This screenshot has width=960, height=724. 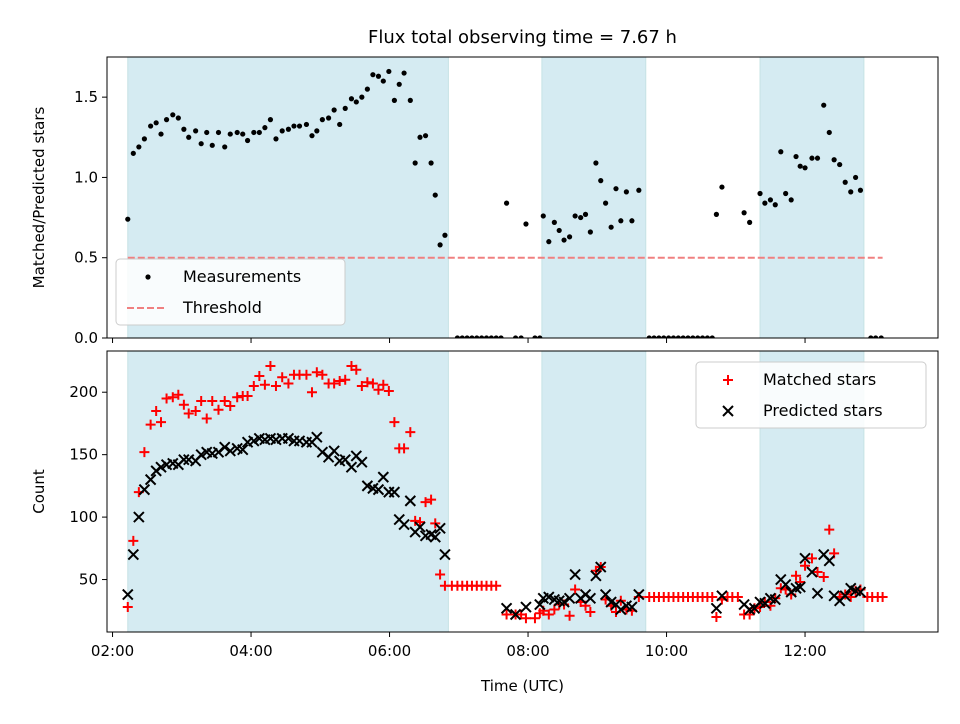 What do you see at coordinates (522, 686) in the screenshot?
I see `x-axis-label: Time (UTC)` at bounding box center [522, 686].